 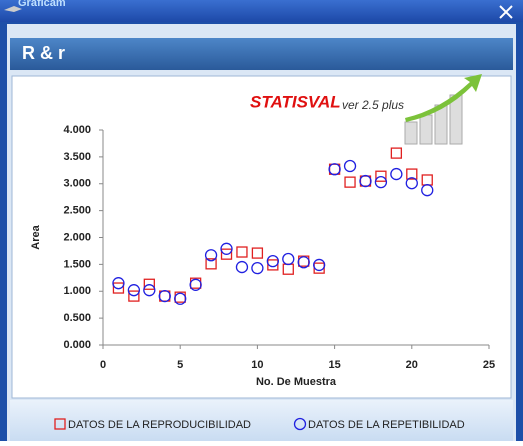 What do you see at coordinates (373, 105) in the screenshot?
I see `logo-version: ver 2.5 plus` at bounding box center [373, 105].